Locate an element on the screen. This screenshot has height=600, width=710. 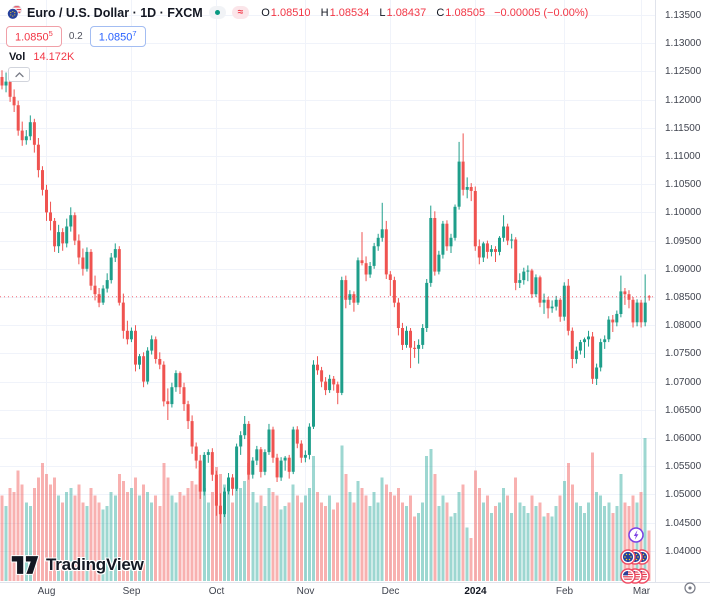
lightning-event-icon is located at coordinates (636, 535).